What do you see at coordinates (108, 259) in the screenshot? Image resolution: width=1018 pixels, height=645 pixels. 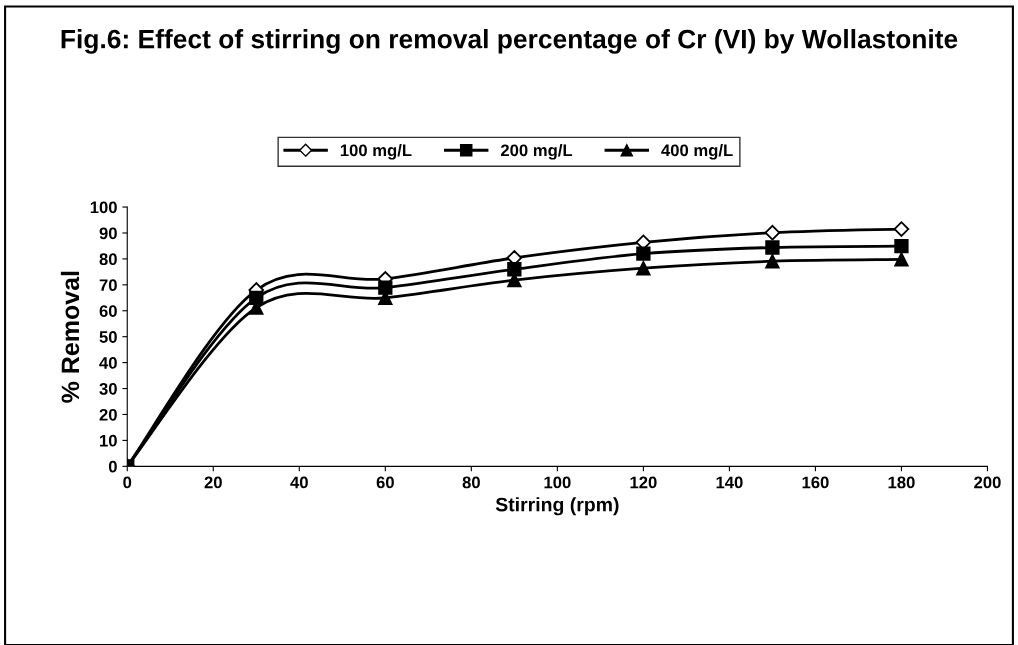 I see `y-tick-label: 80` at bounding box center [108, 259].